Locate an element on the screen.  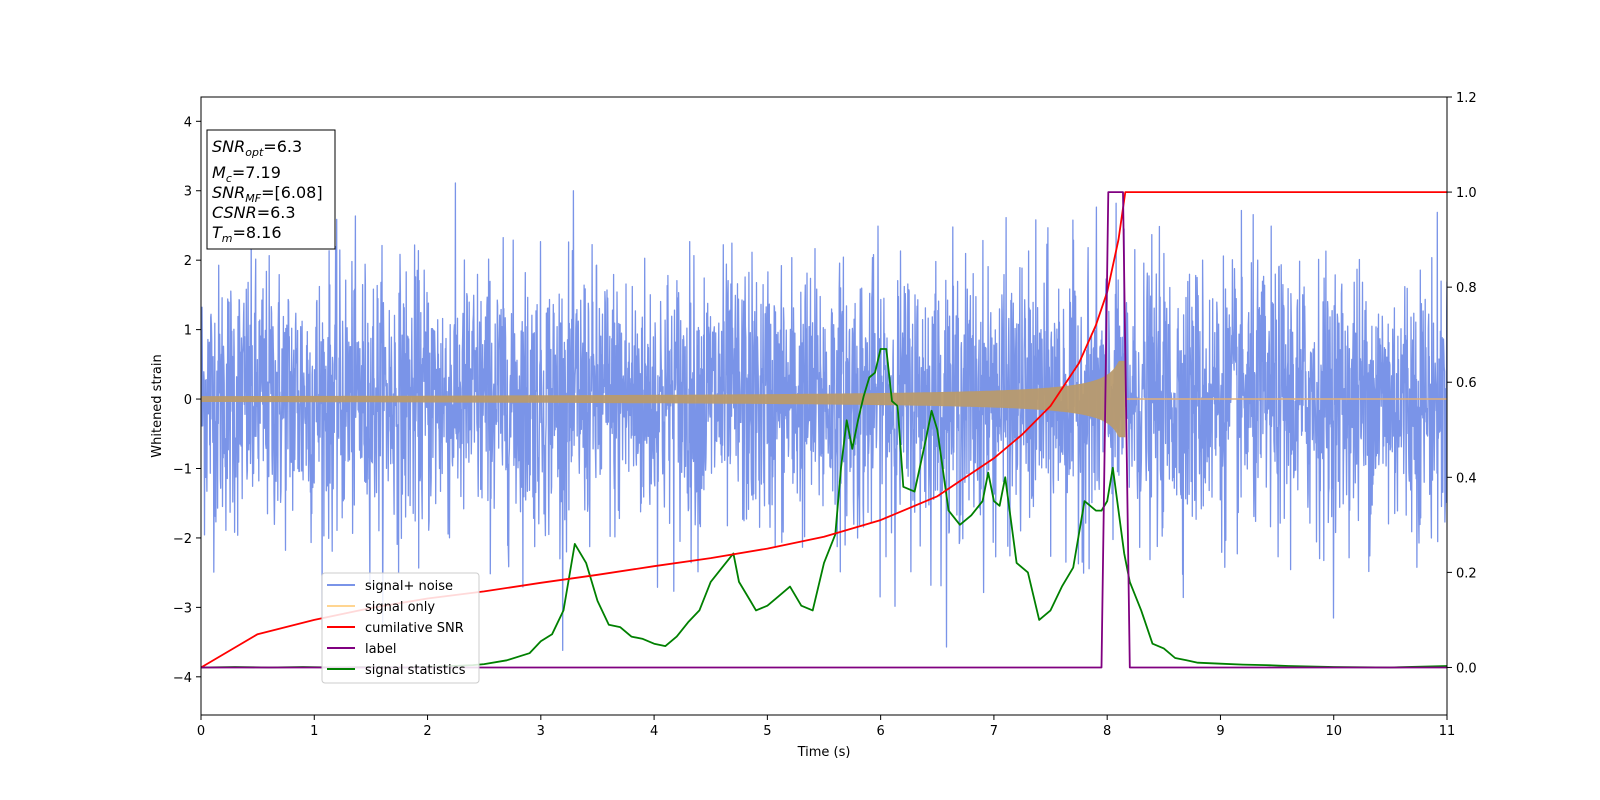
legend-label-label: label is located at coordinates (380, 649).